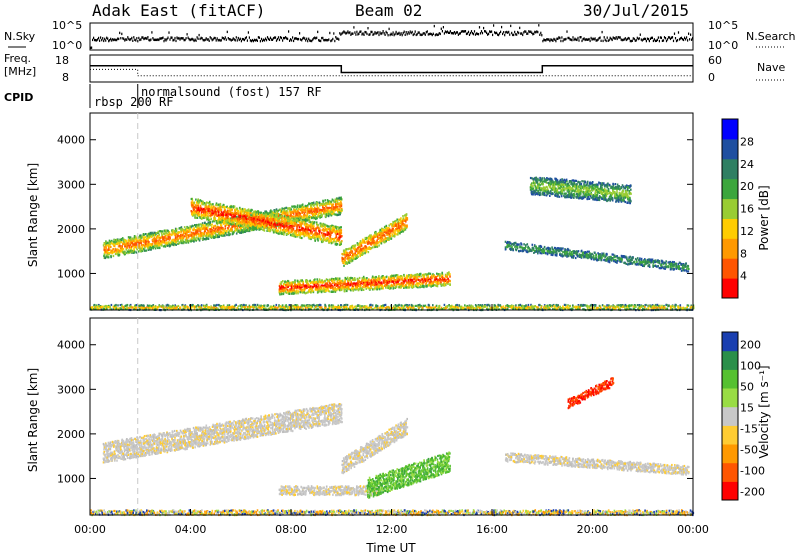 This screenshot has height=554, width=800. What do you see at coordinates (391, 68) in the screenshot?
I see `freq-frame` at bounding box center [391, 68].